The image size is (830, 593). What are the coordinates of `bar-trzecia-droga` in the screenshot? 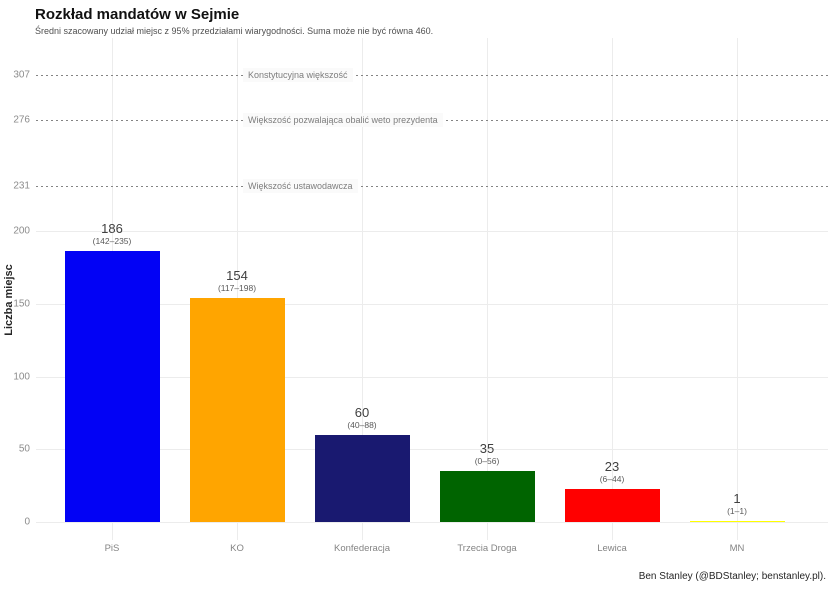 It's located at (487, 496).